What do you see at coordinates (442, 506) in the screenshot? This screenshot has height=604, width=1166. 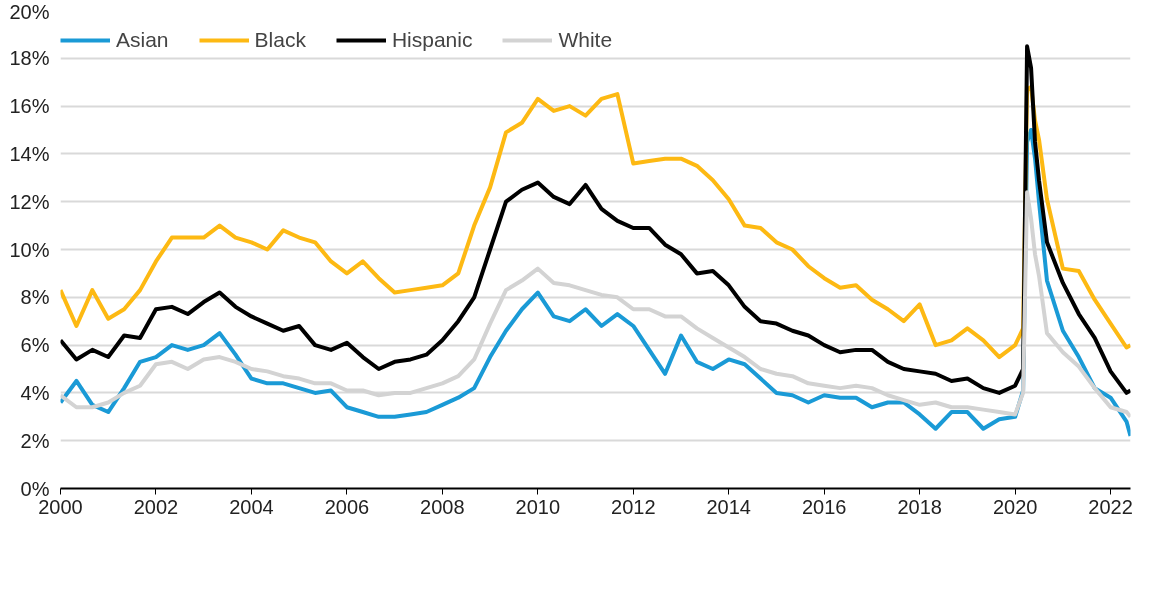 I see `x-tick-label: 2008` at bounding box center [442, 506].